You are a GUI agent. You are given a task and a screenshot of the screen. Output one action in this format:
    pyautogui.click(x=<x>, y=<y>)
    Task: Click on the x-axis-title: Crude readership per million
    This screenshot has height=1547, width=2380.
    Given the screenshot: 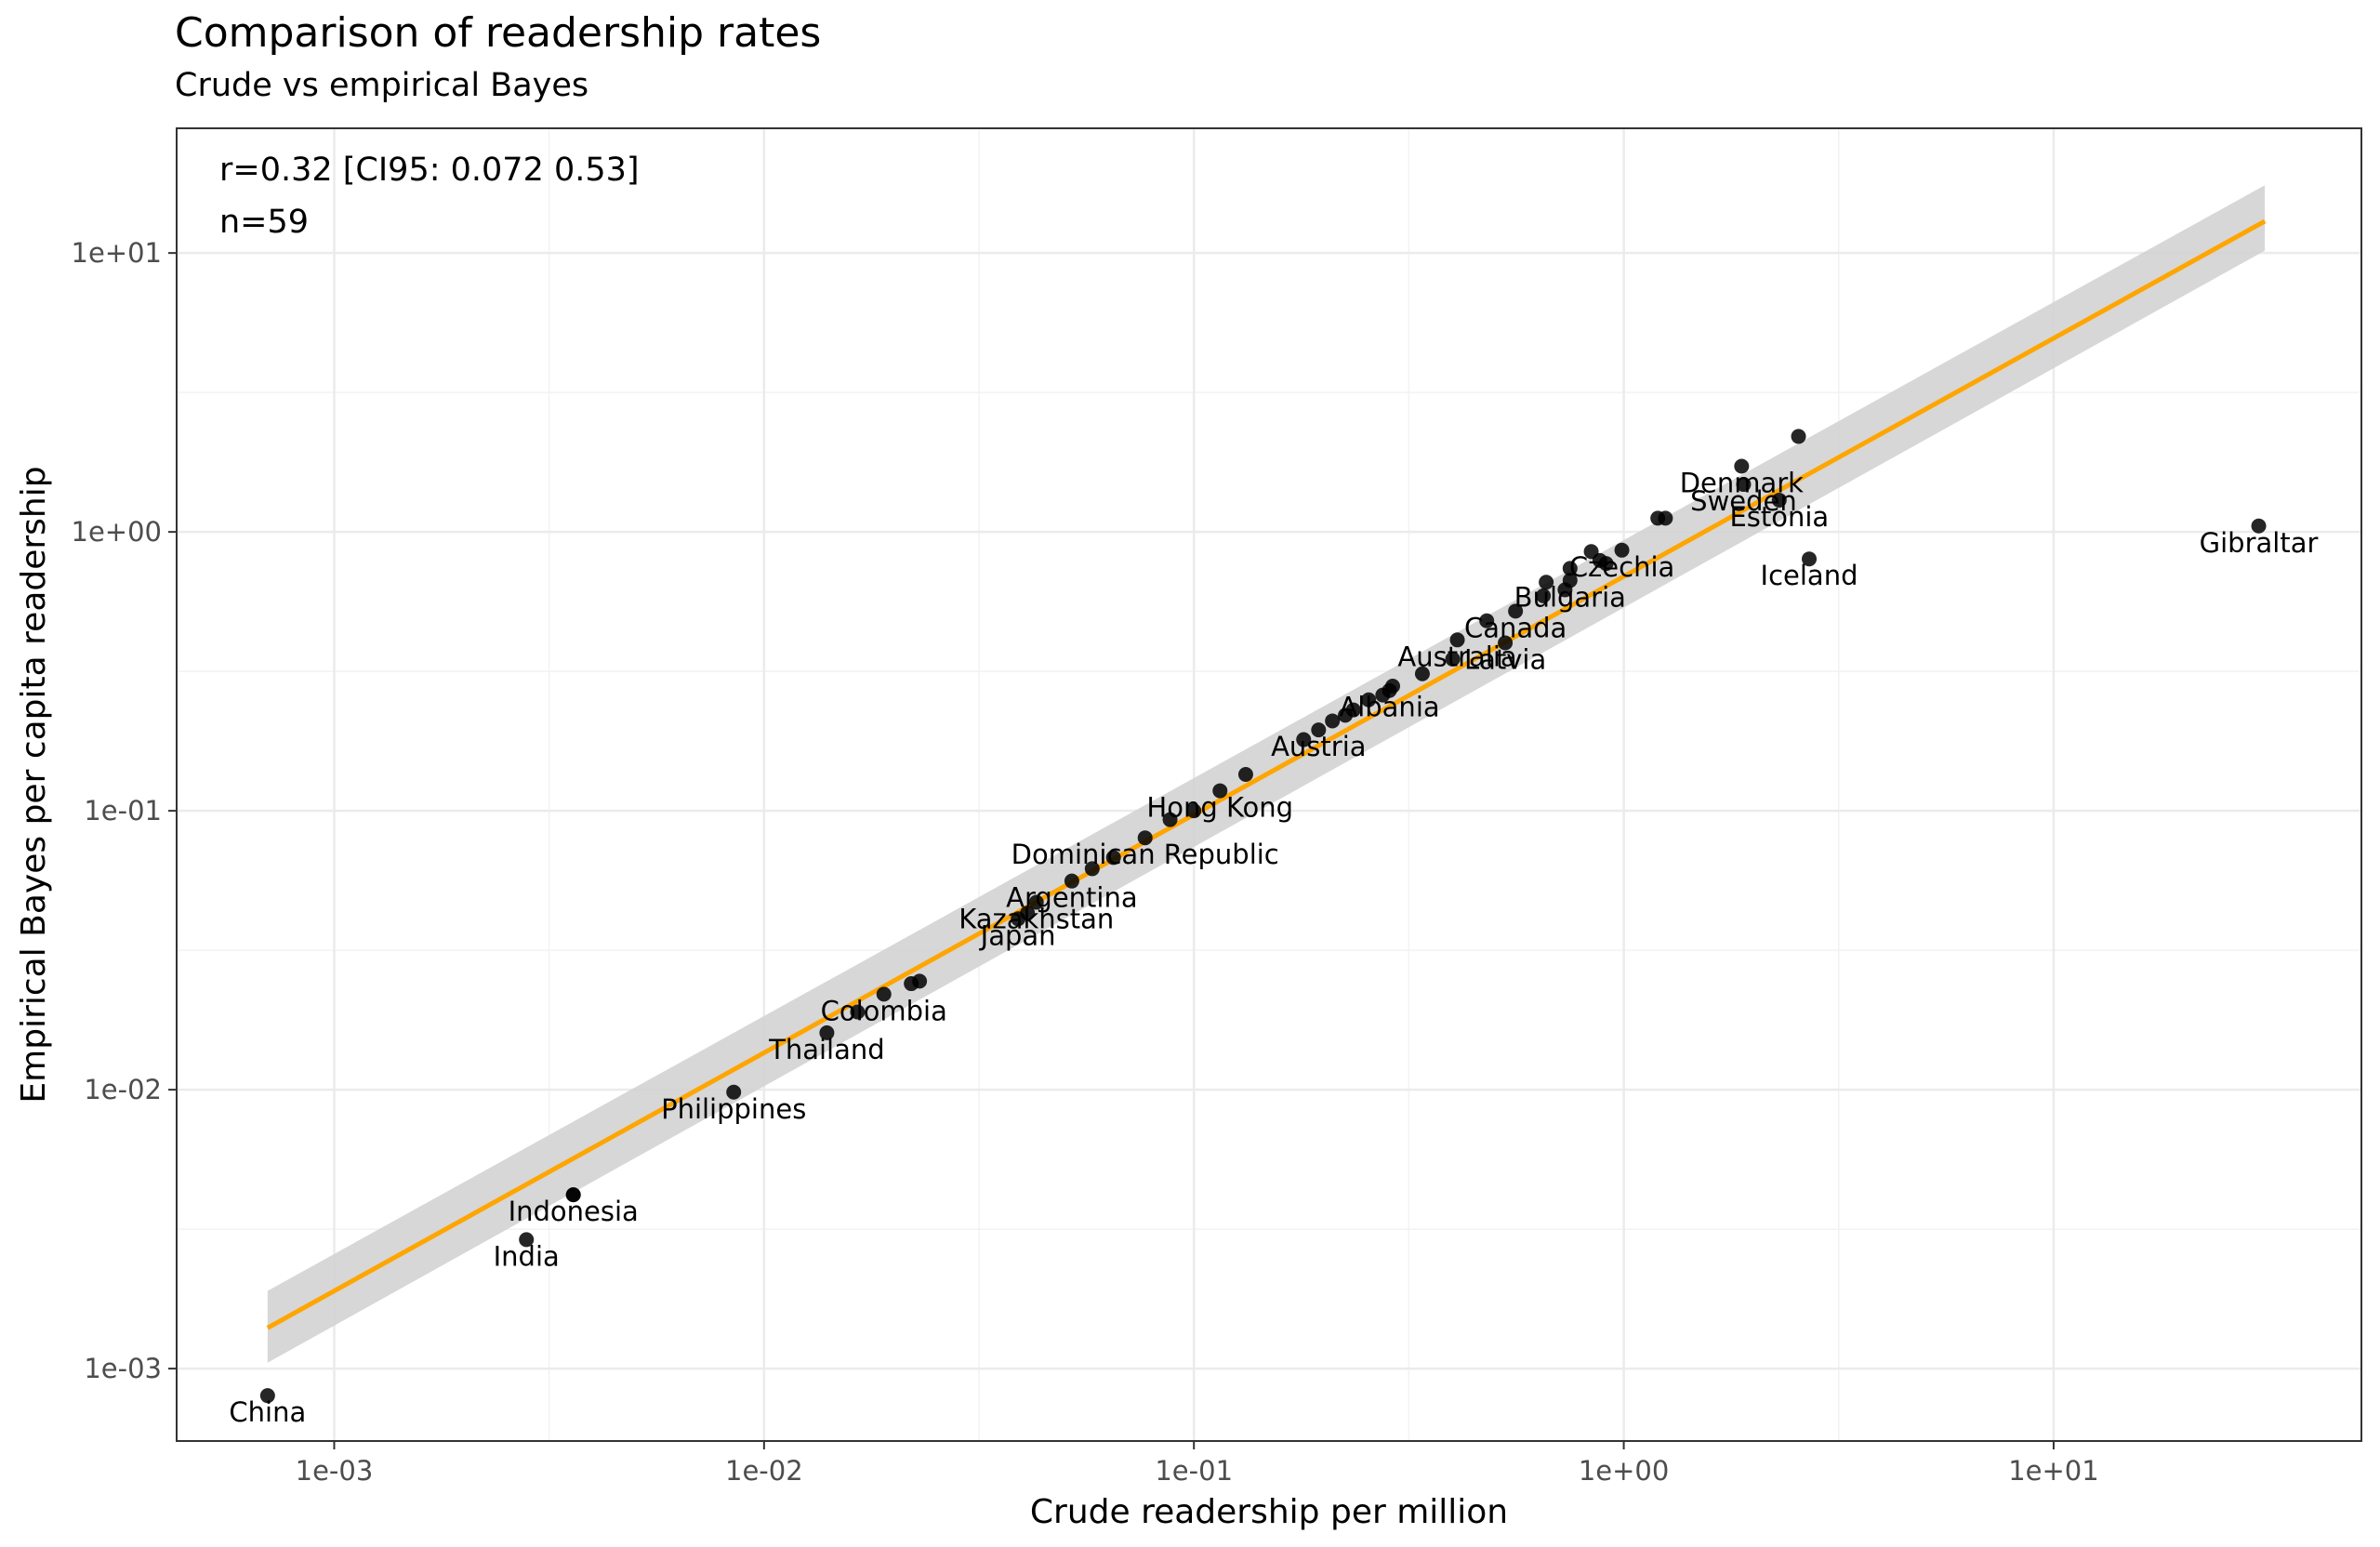 What is the action you would take?
    pyautogui.click(x=1269, y=1512)
    